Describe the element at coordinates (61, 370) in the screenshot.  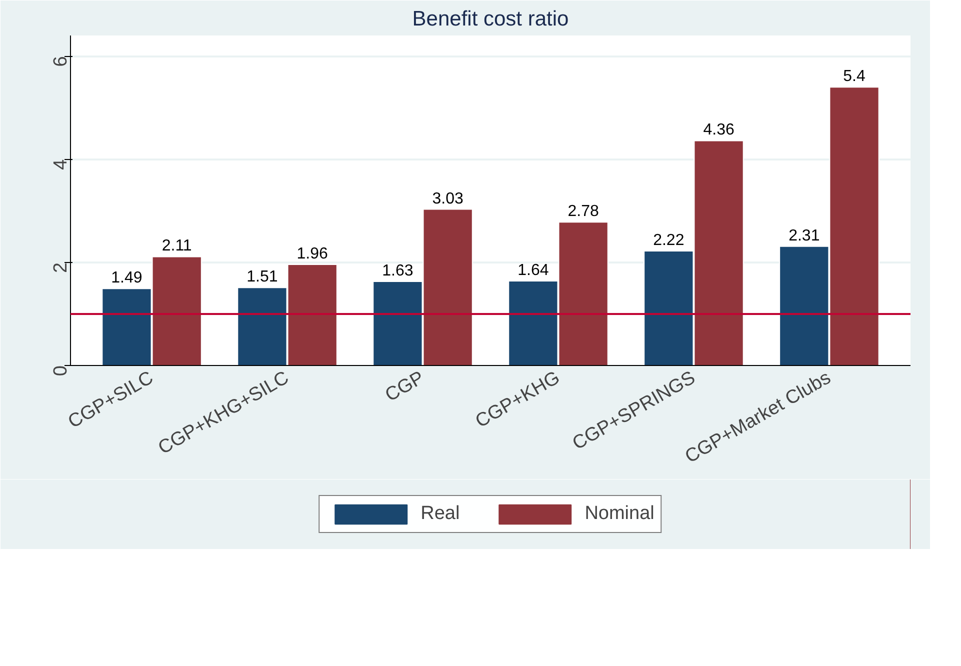
I see `y-tick-label: 0` at that location.